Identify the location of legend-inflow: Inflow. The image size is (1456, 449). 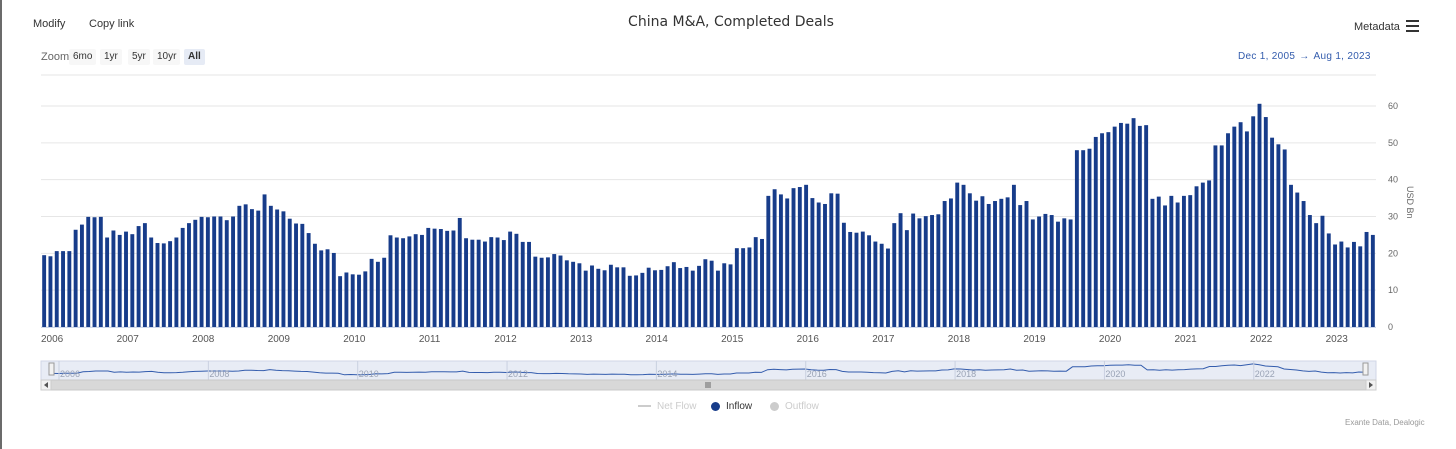
(731, 406).